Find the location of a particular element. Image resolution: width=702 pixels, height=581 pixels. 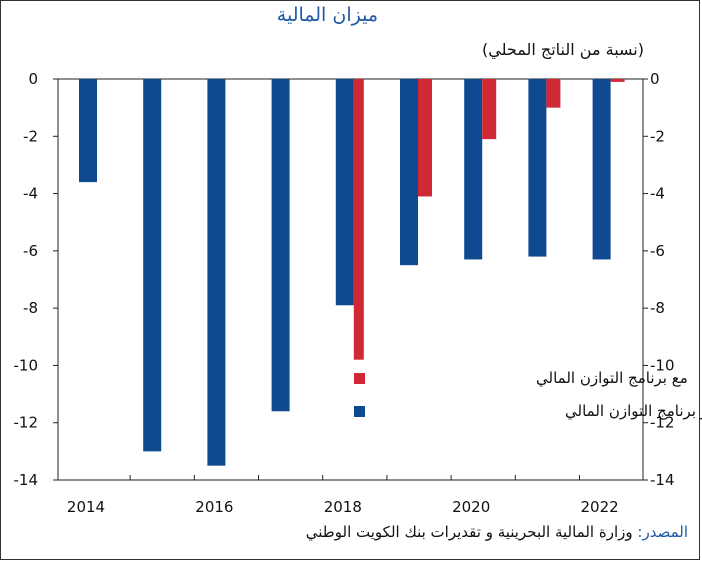

x-tick-label: 2022 is located at coordinates (600, 507).